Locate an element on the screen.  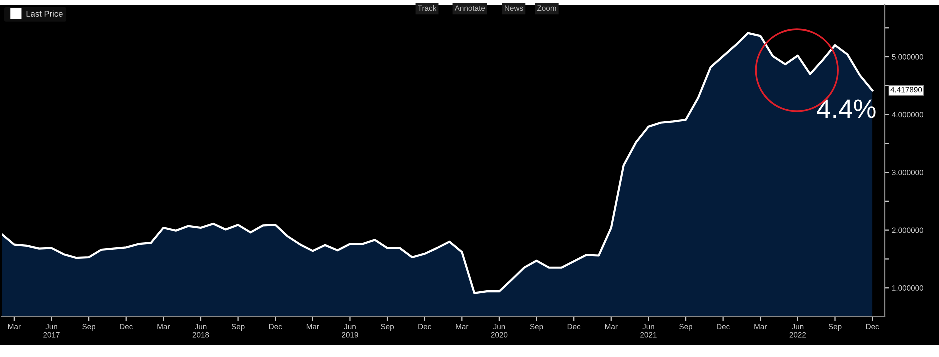
annotation: 4.4% is located at coordinates (846, 109).